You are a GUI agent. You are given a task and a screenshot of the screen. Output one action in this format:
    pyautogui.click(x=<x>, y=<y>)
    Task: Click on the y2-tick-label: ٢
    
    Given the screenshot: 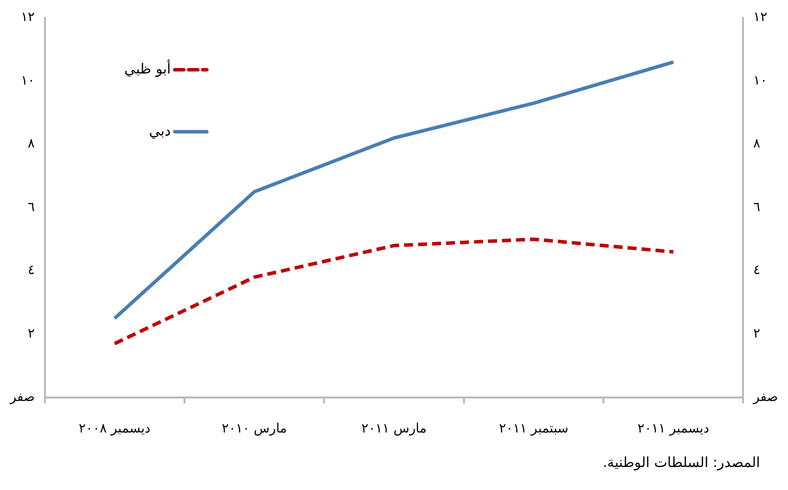 What is the action you would take?
    pyautogui.click(x=756, y=334)
    